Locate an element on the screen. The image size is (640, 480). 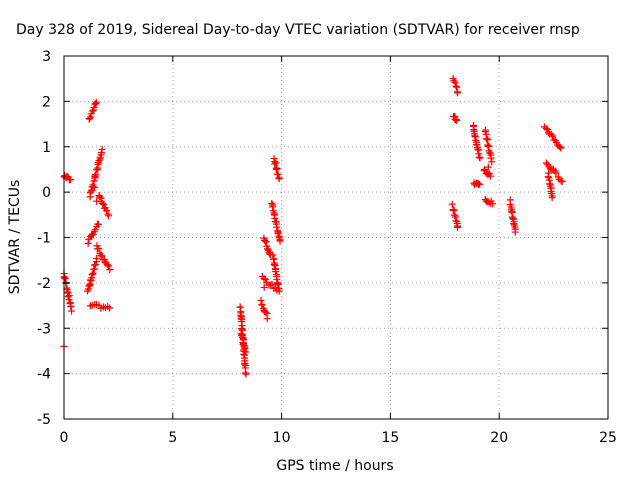
x-tick-label: 0 is located at coordinates (64, 438).